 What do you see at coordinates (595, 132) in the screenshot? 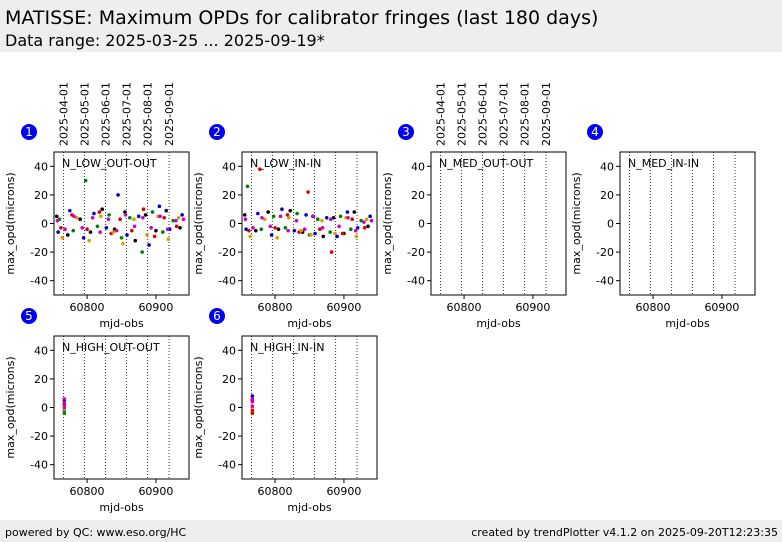
I see `badge-number: 4` at bounding box center [595, 132].